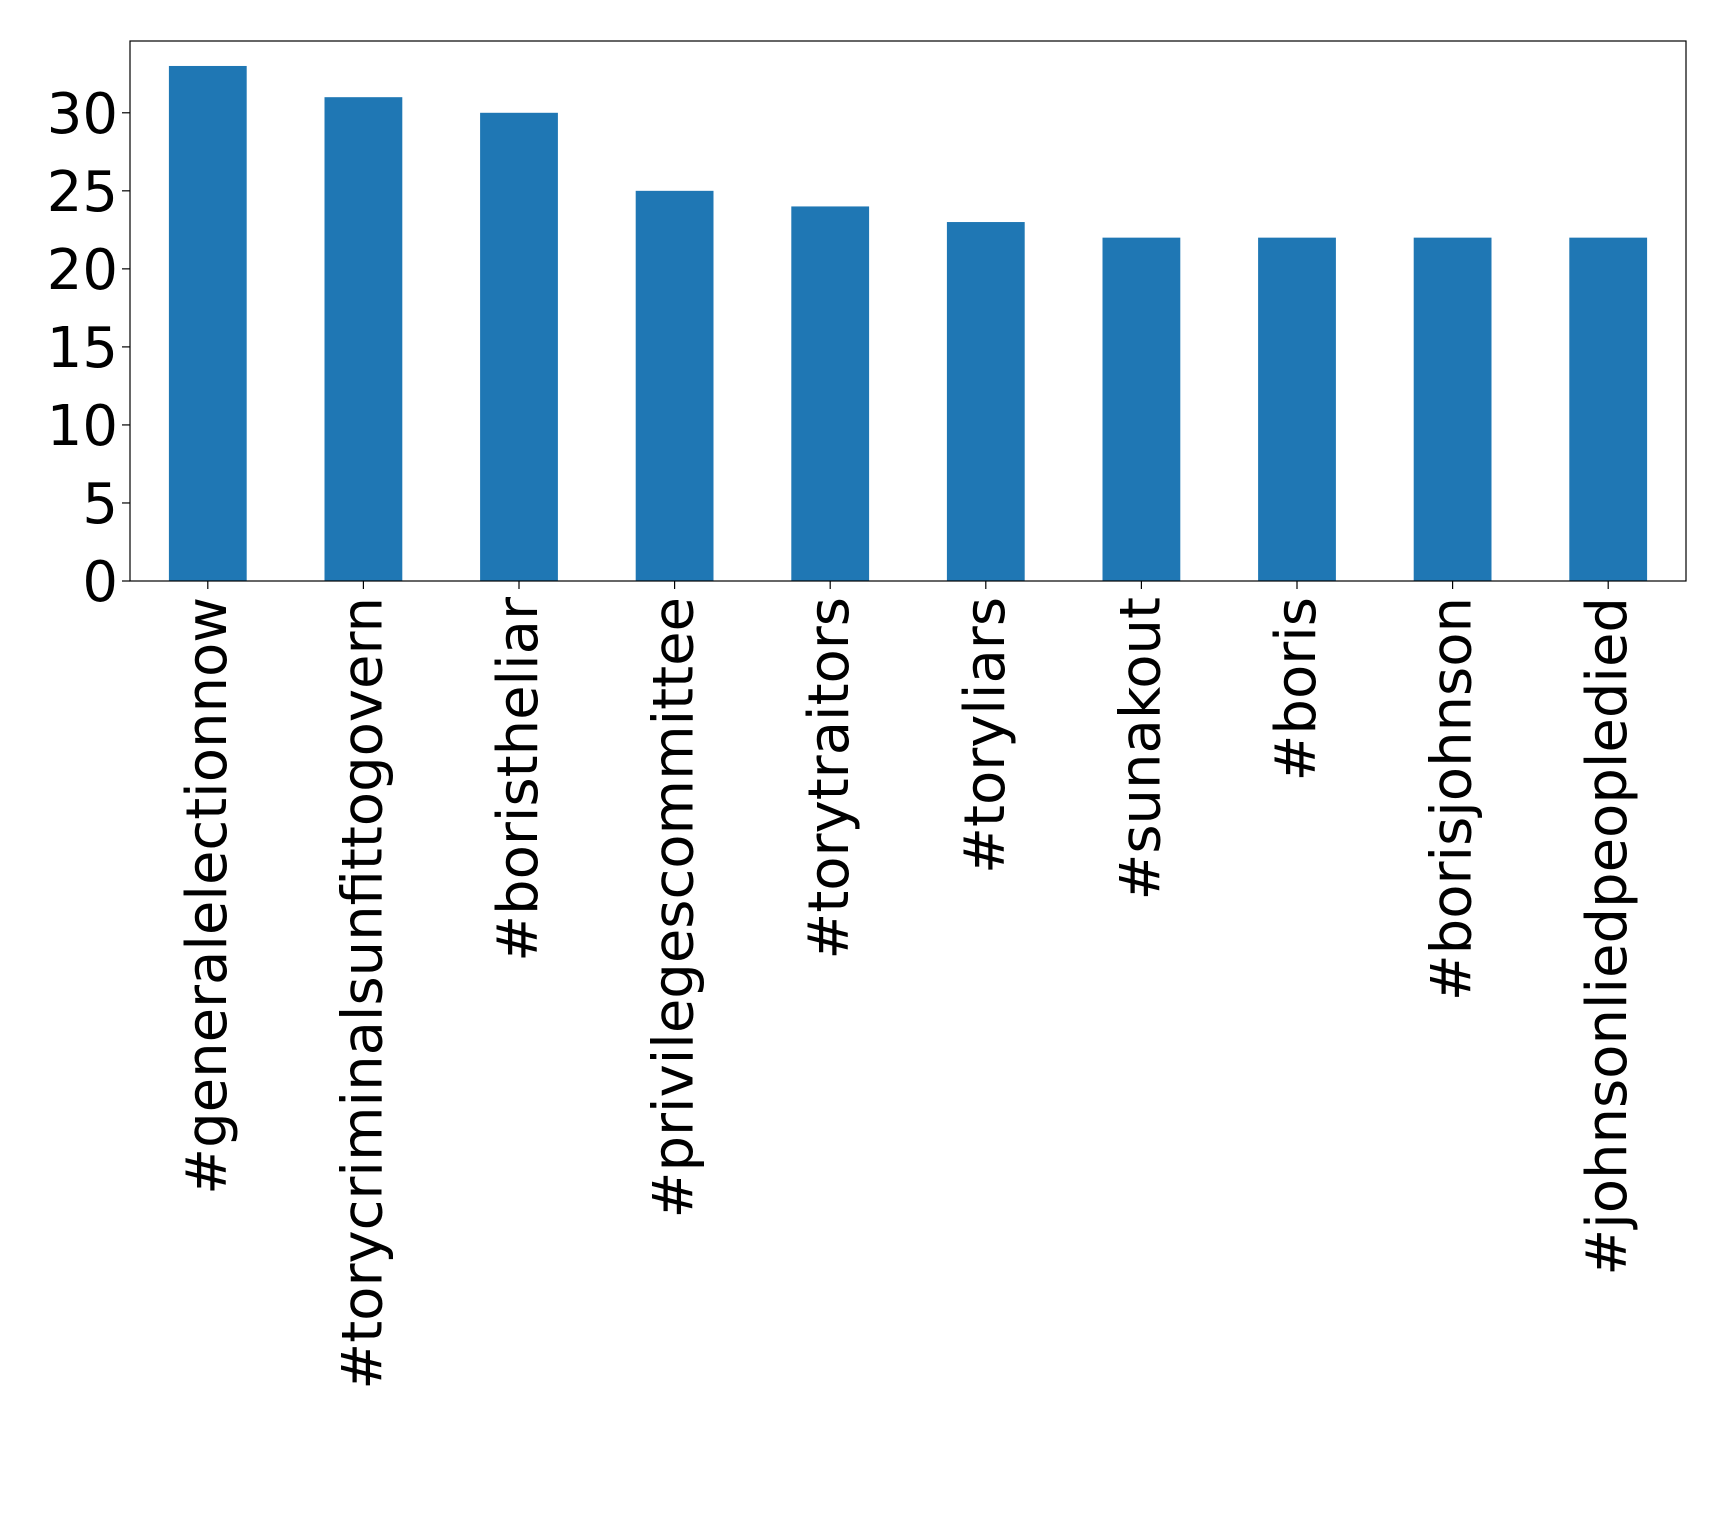 Image resolution: width=1719 pixels, height=1518 pixels. What do you see at coordinates (100, 582) in the screenshot?
I see `y-tick-label: 0` at bounding box center [100, 582].